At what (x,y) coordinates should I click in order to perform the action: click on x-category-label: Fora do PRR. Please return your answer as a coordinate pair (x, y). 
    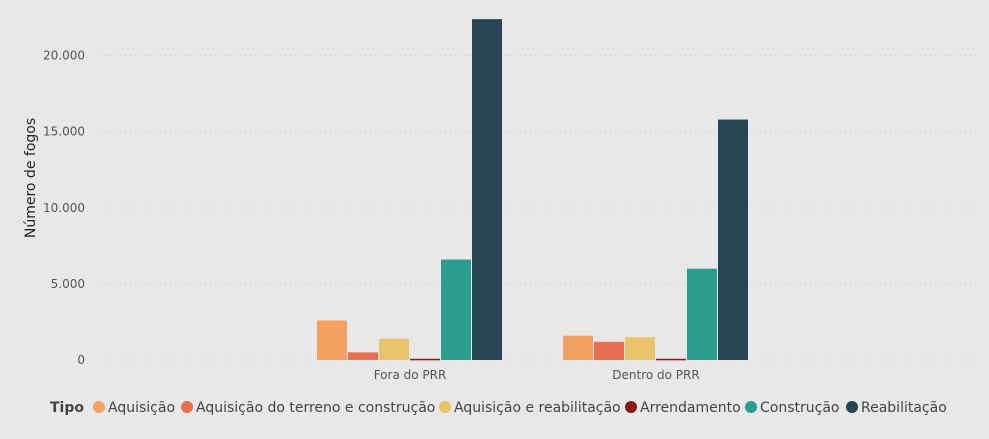
    Looking at the image, I should click on (410, 375).